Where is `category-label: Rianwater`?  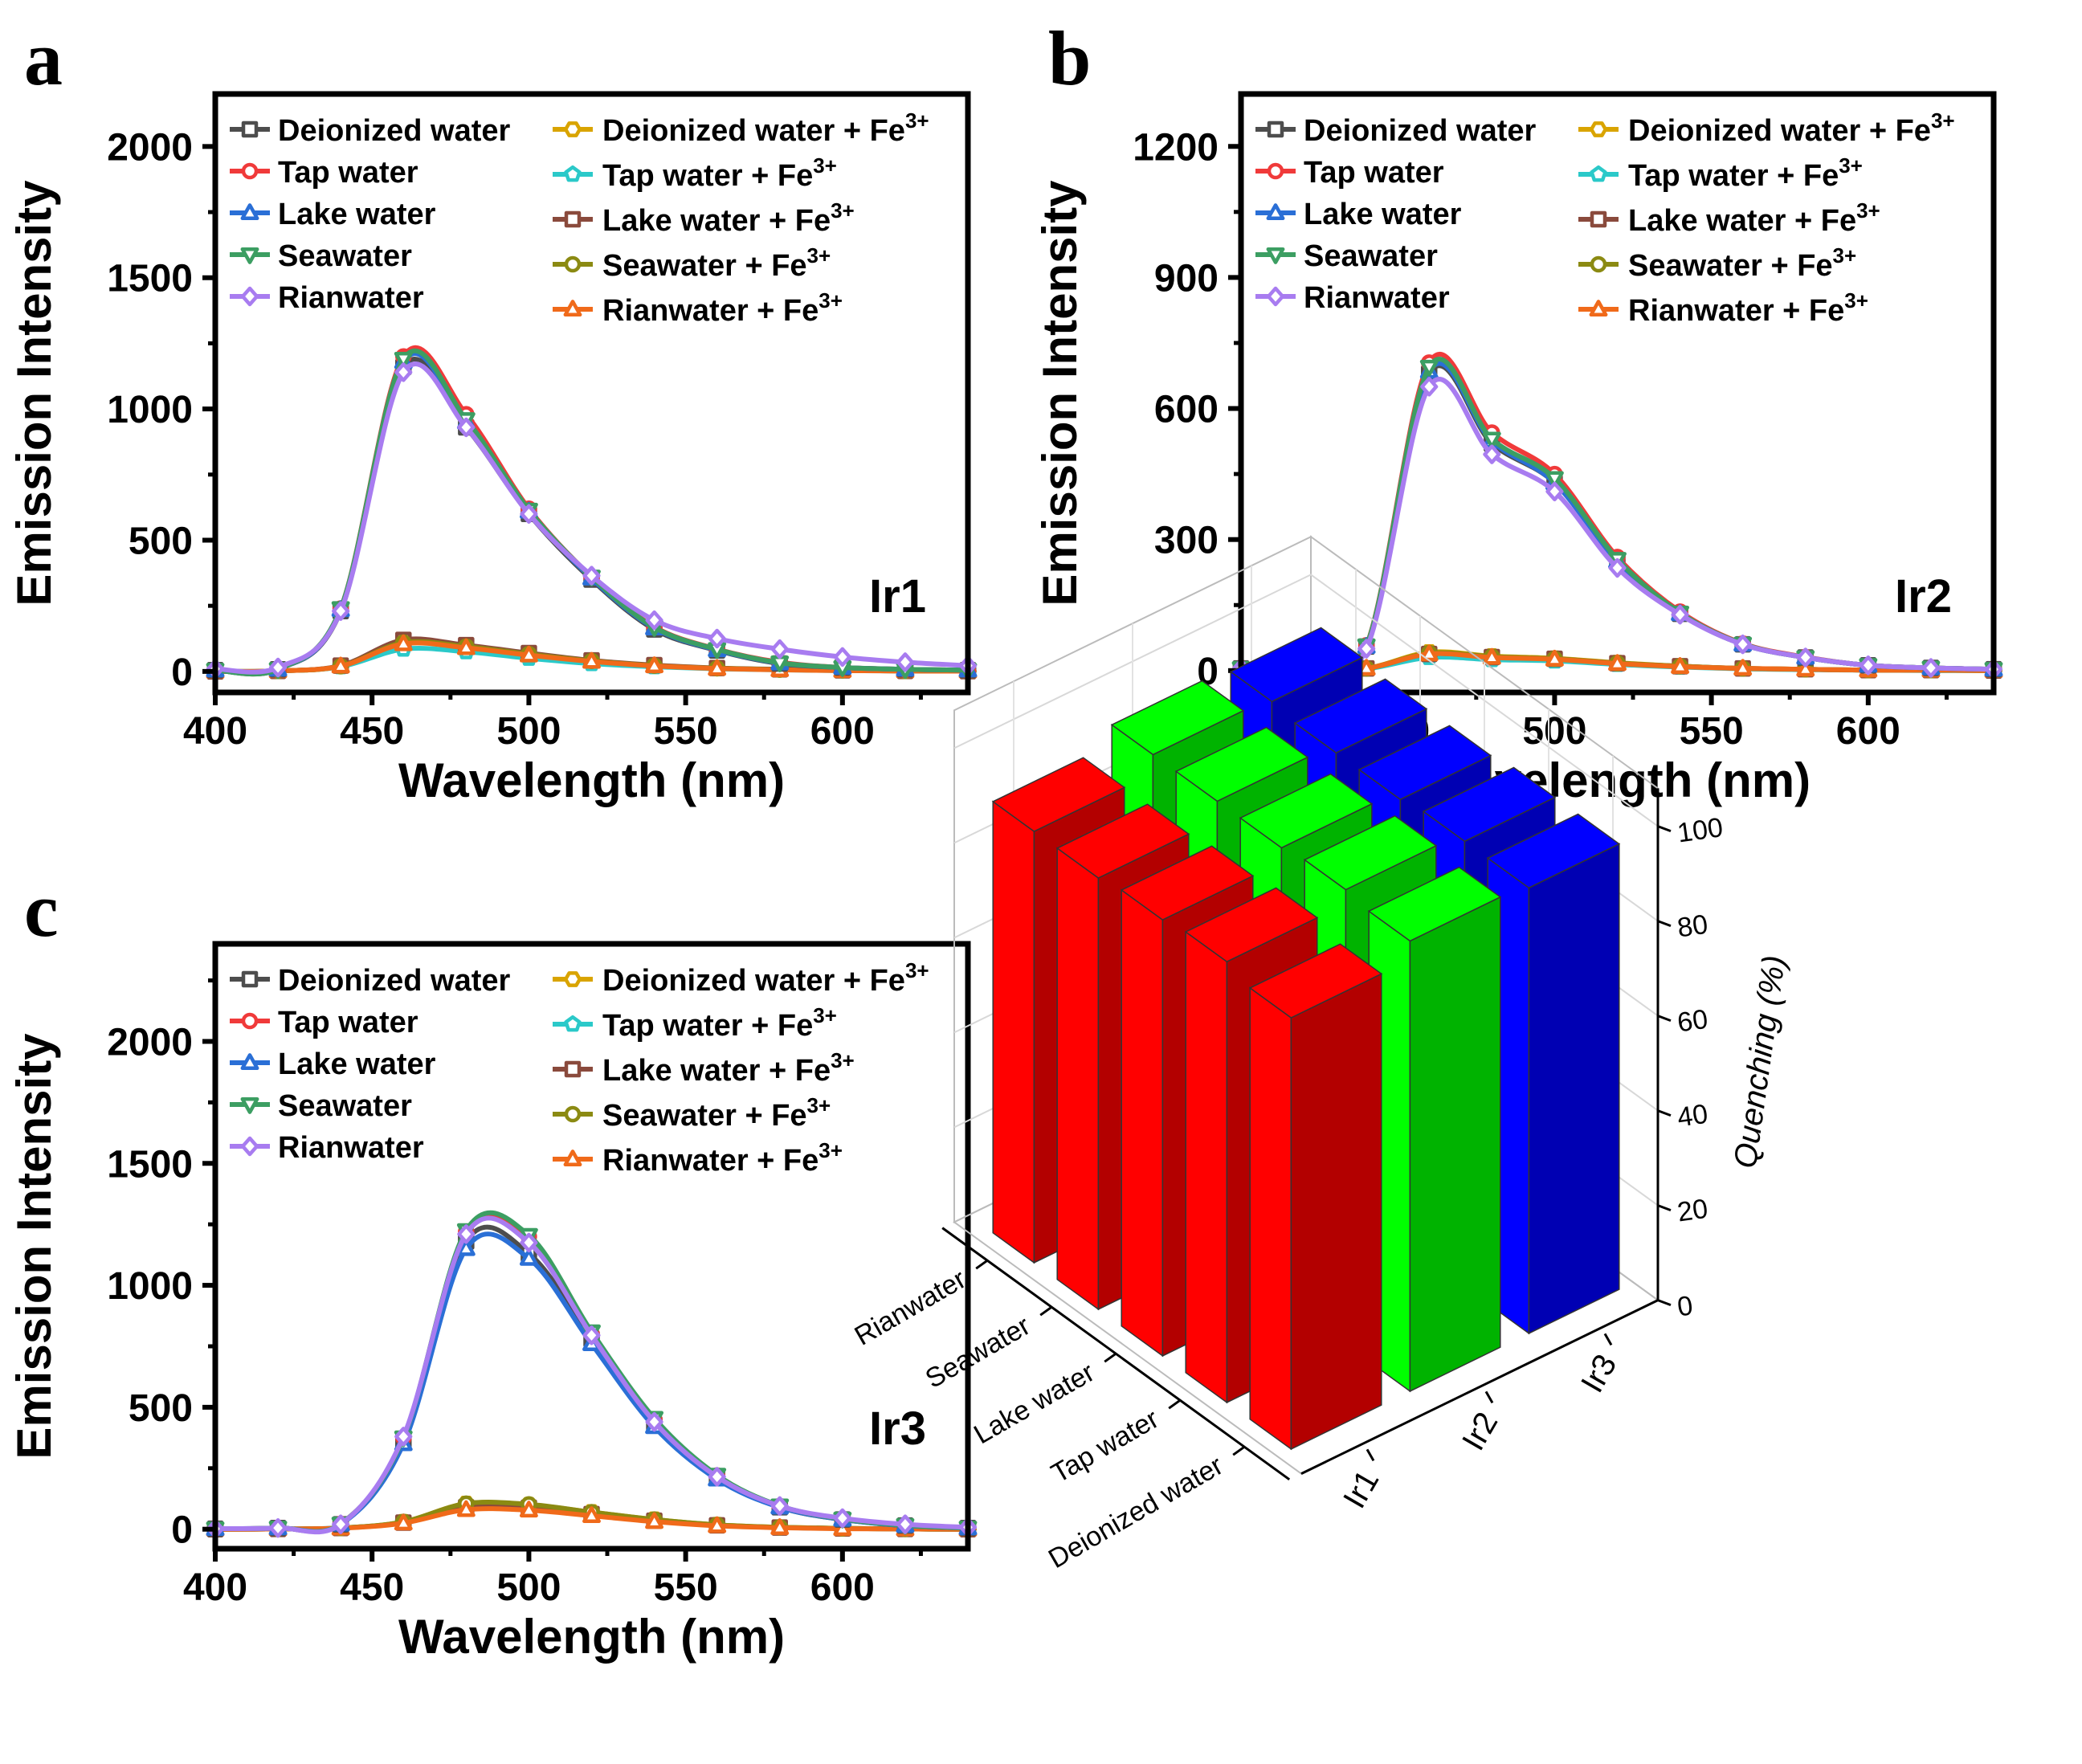
category-label: Rianwater is located at coordinates (911, 1307).